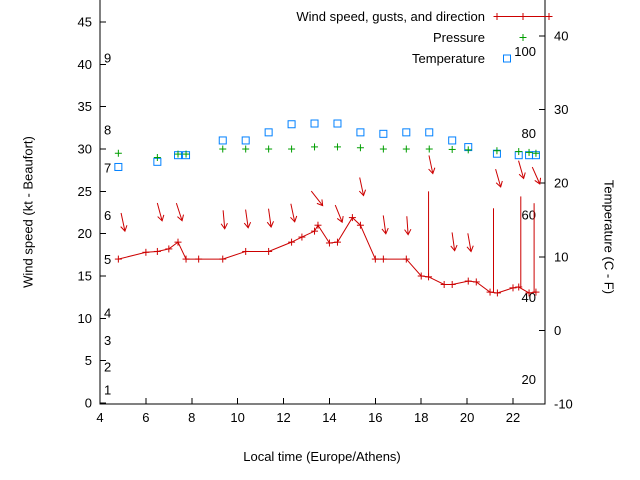 The height and width of the screenshot is (480, 640). Describe the element at coordinates (375, 417) in the screenshot. I see `svg-text: 16` at that location.